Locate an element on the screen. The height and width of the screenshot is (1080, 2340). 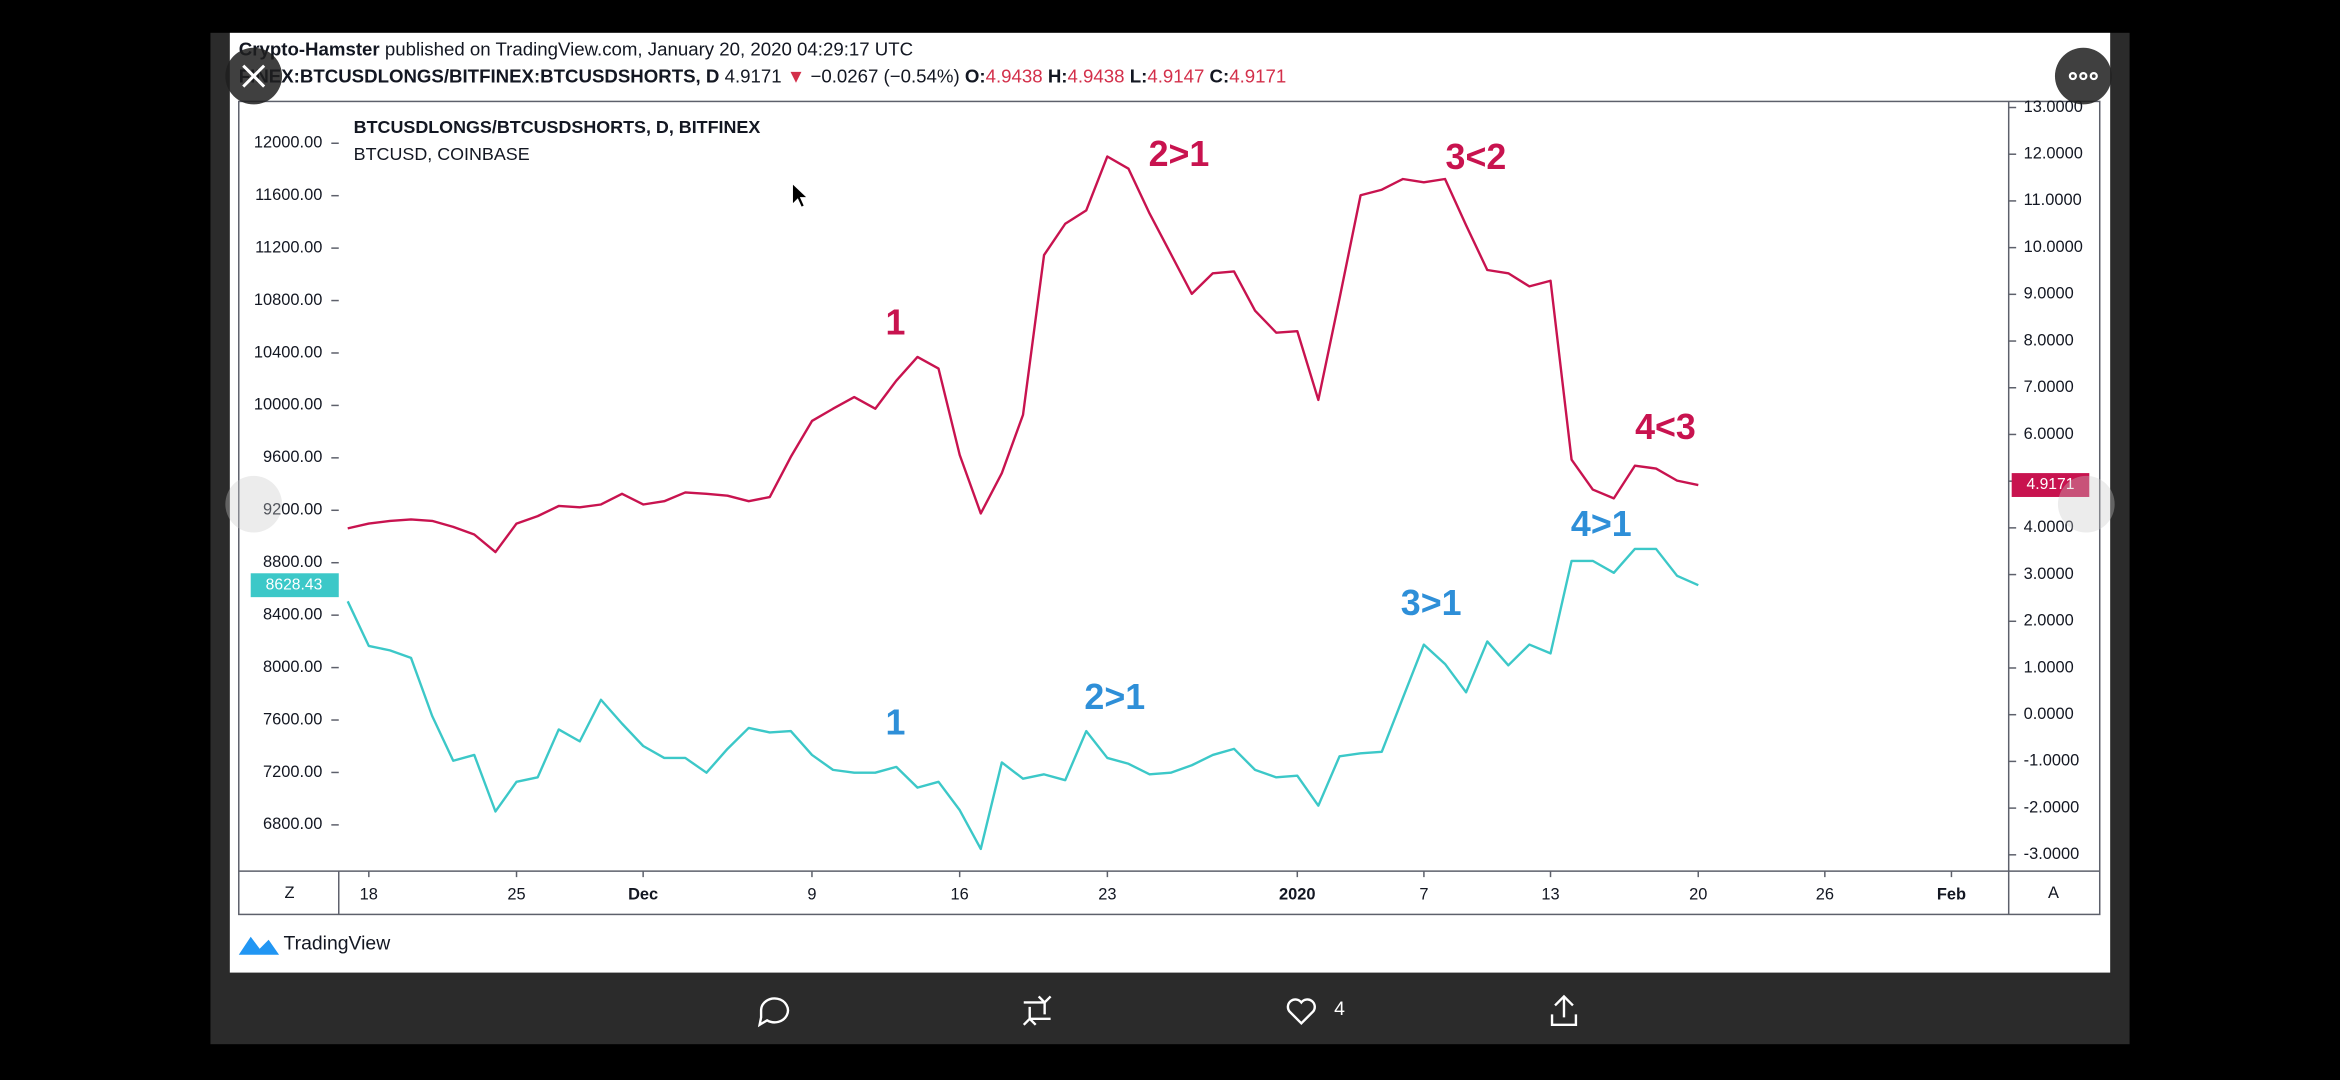
close-icon is located at coordinates (254, 76).